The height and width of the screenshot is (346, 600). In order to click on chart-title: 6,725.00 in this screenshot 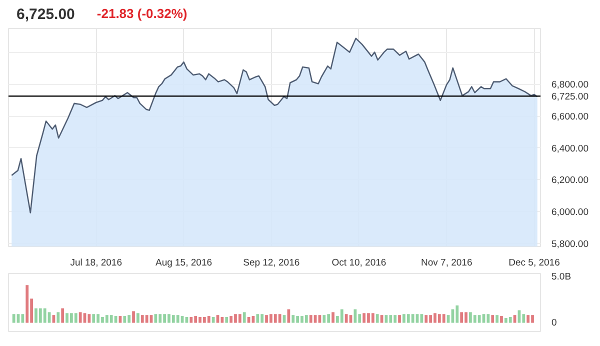, I will do `click(45, 14)`.